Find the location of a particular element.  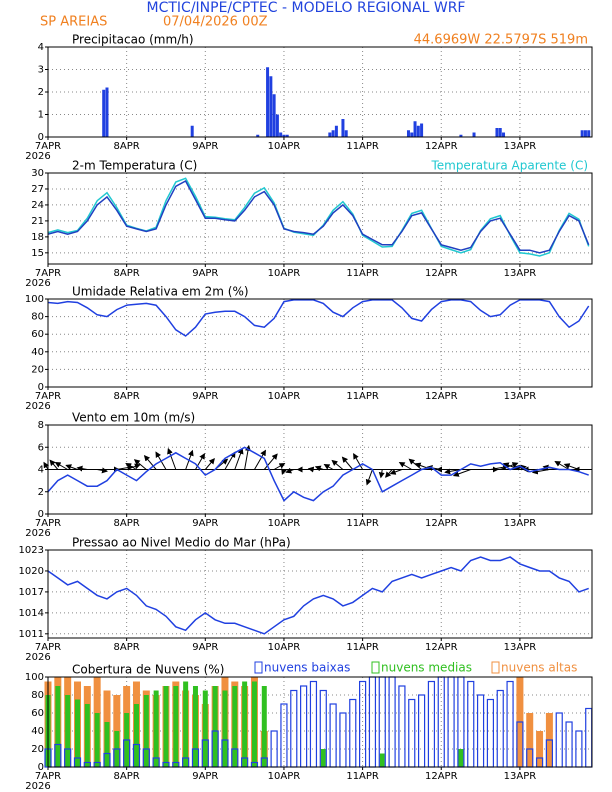

y-tick-label: 24 is located at coordinates (37, 205).